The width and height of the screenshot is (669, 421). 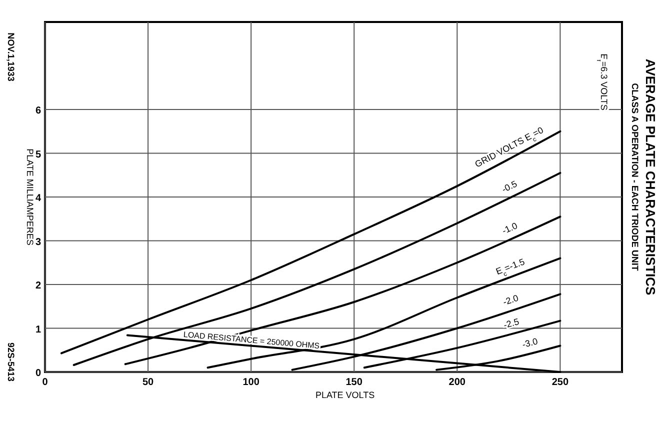 I want to click on text: AVERAGE PLATE CHARACTERISTICS, so click(x=650, y=177).